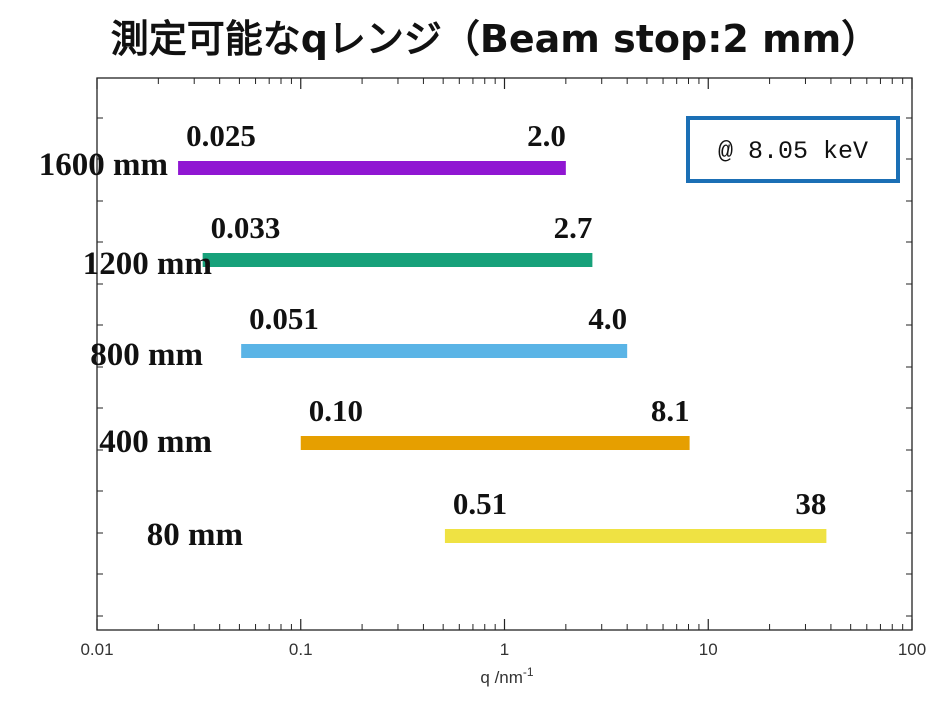  What do you see at coordinates (495, 39) in the screenshot?
I see `chart-title: 測定可能なqレンジ（Beam stop:2 mm）` at bounding box center [495, 39].